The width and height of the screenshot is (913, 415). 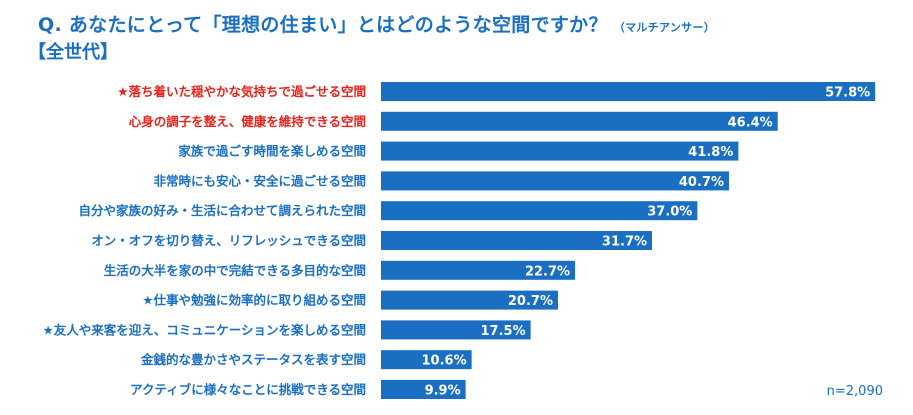 I want to click on value-label: 10.6%, so click(x=444, y=361).